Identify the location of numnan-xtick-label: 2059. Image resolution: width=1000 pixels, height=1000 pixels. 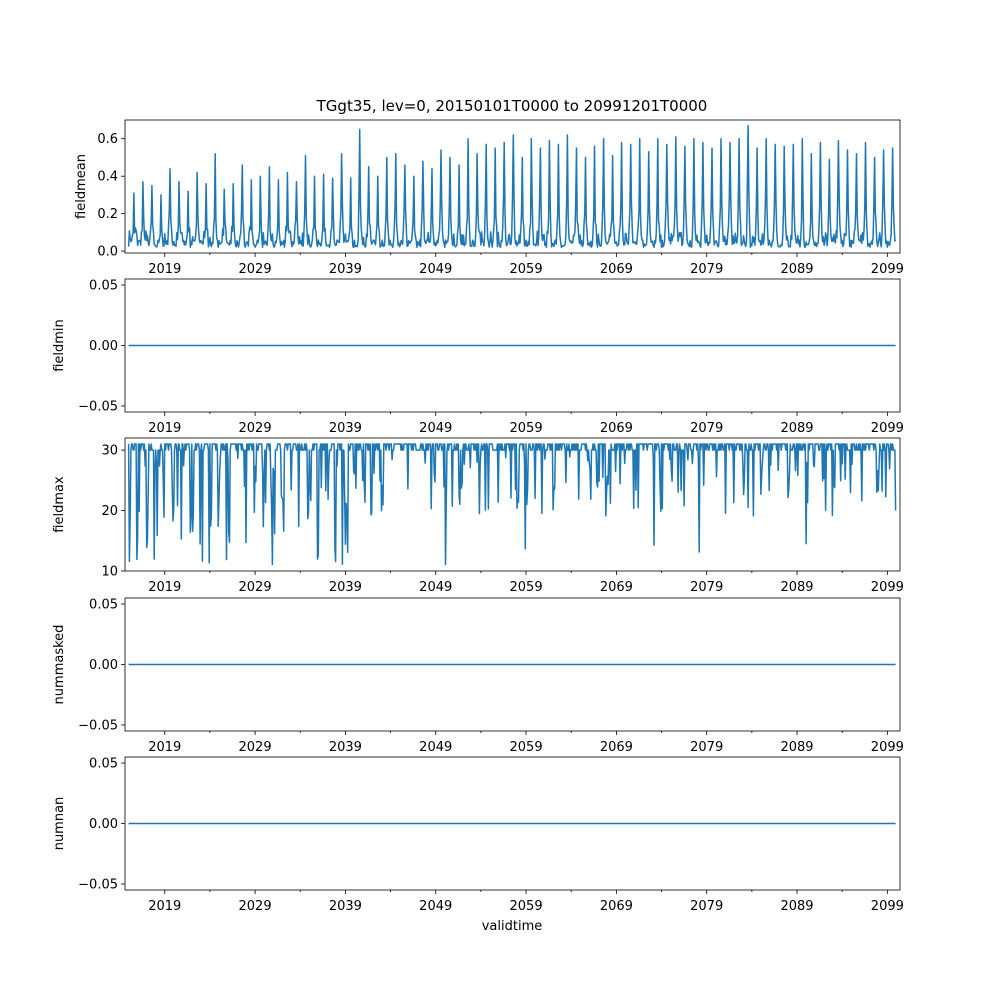
(526, 906).